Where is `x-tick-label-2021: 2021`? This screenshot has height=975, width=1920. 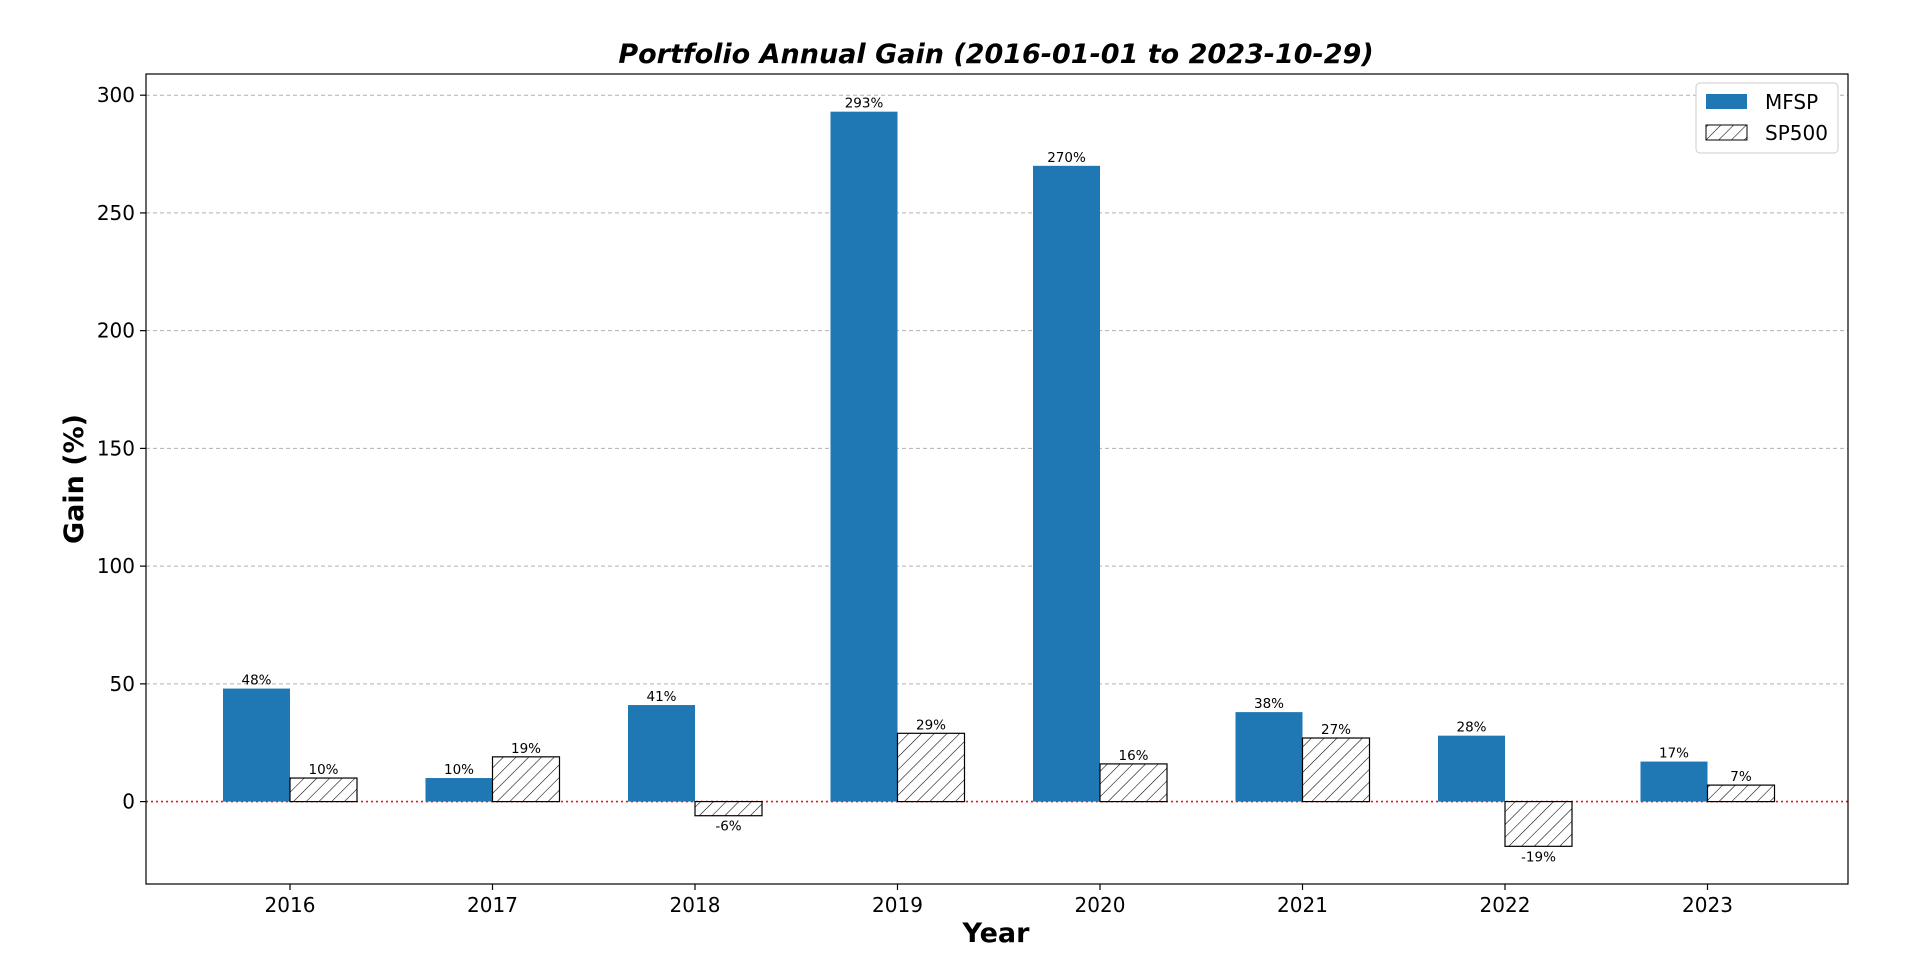
x-tick-label-2021: 2021 is located at coordinates (1302, 905).